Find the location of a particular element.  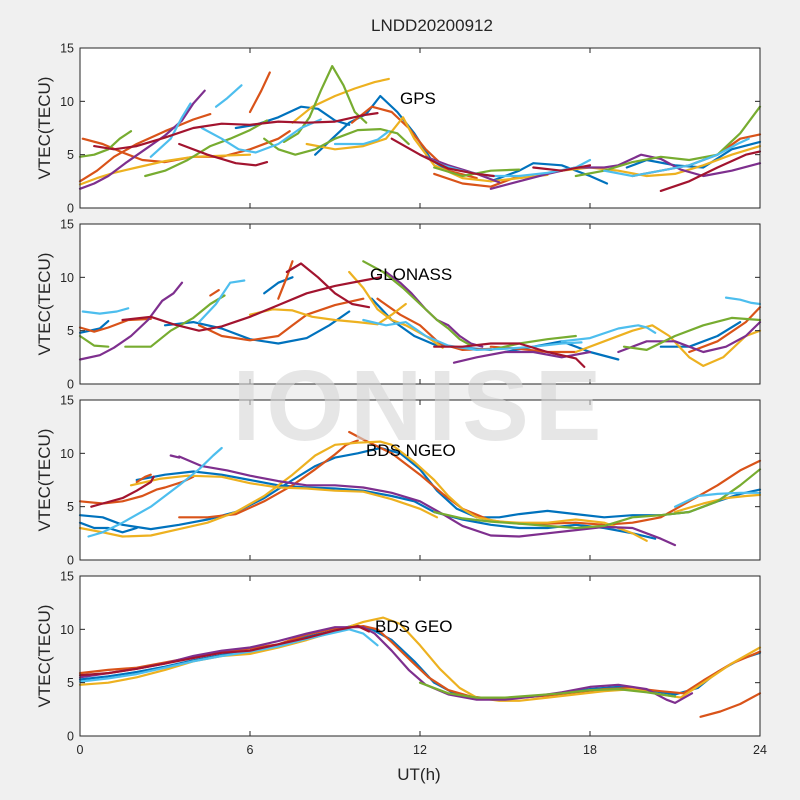

panel-label: BDS GEO is located at coordinates (413, 626).